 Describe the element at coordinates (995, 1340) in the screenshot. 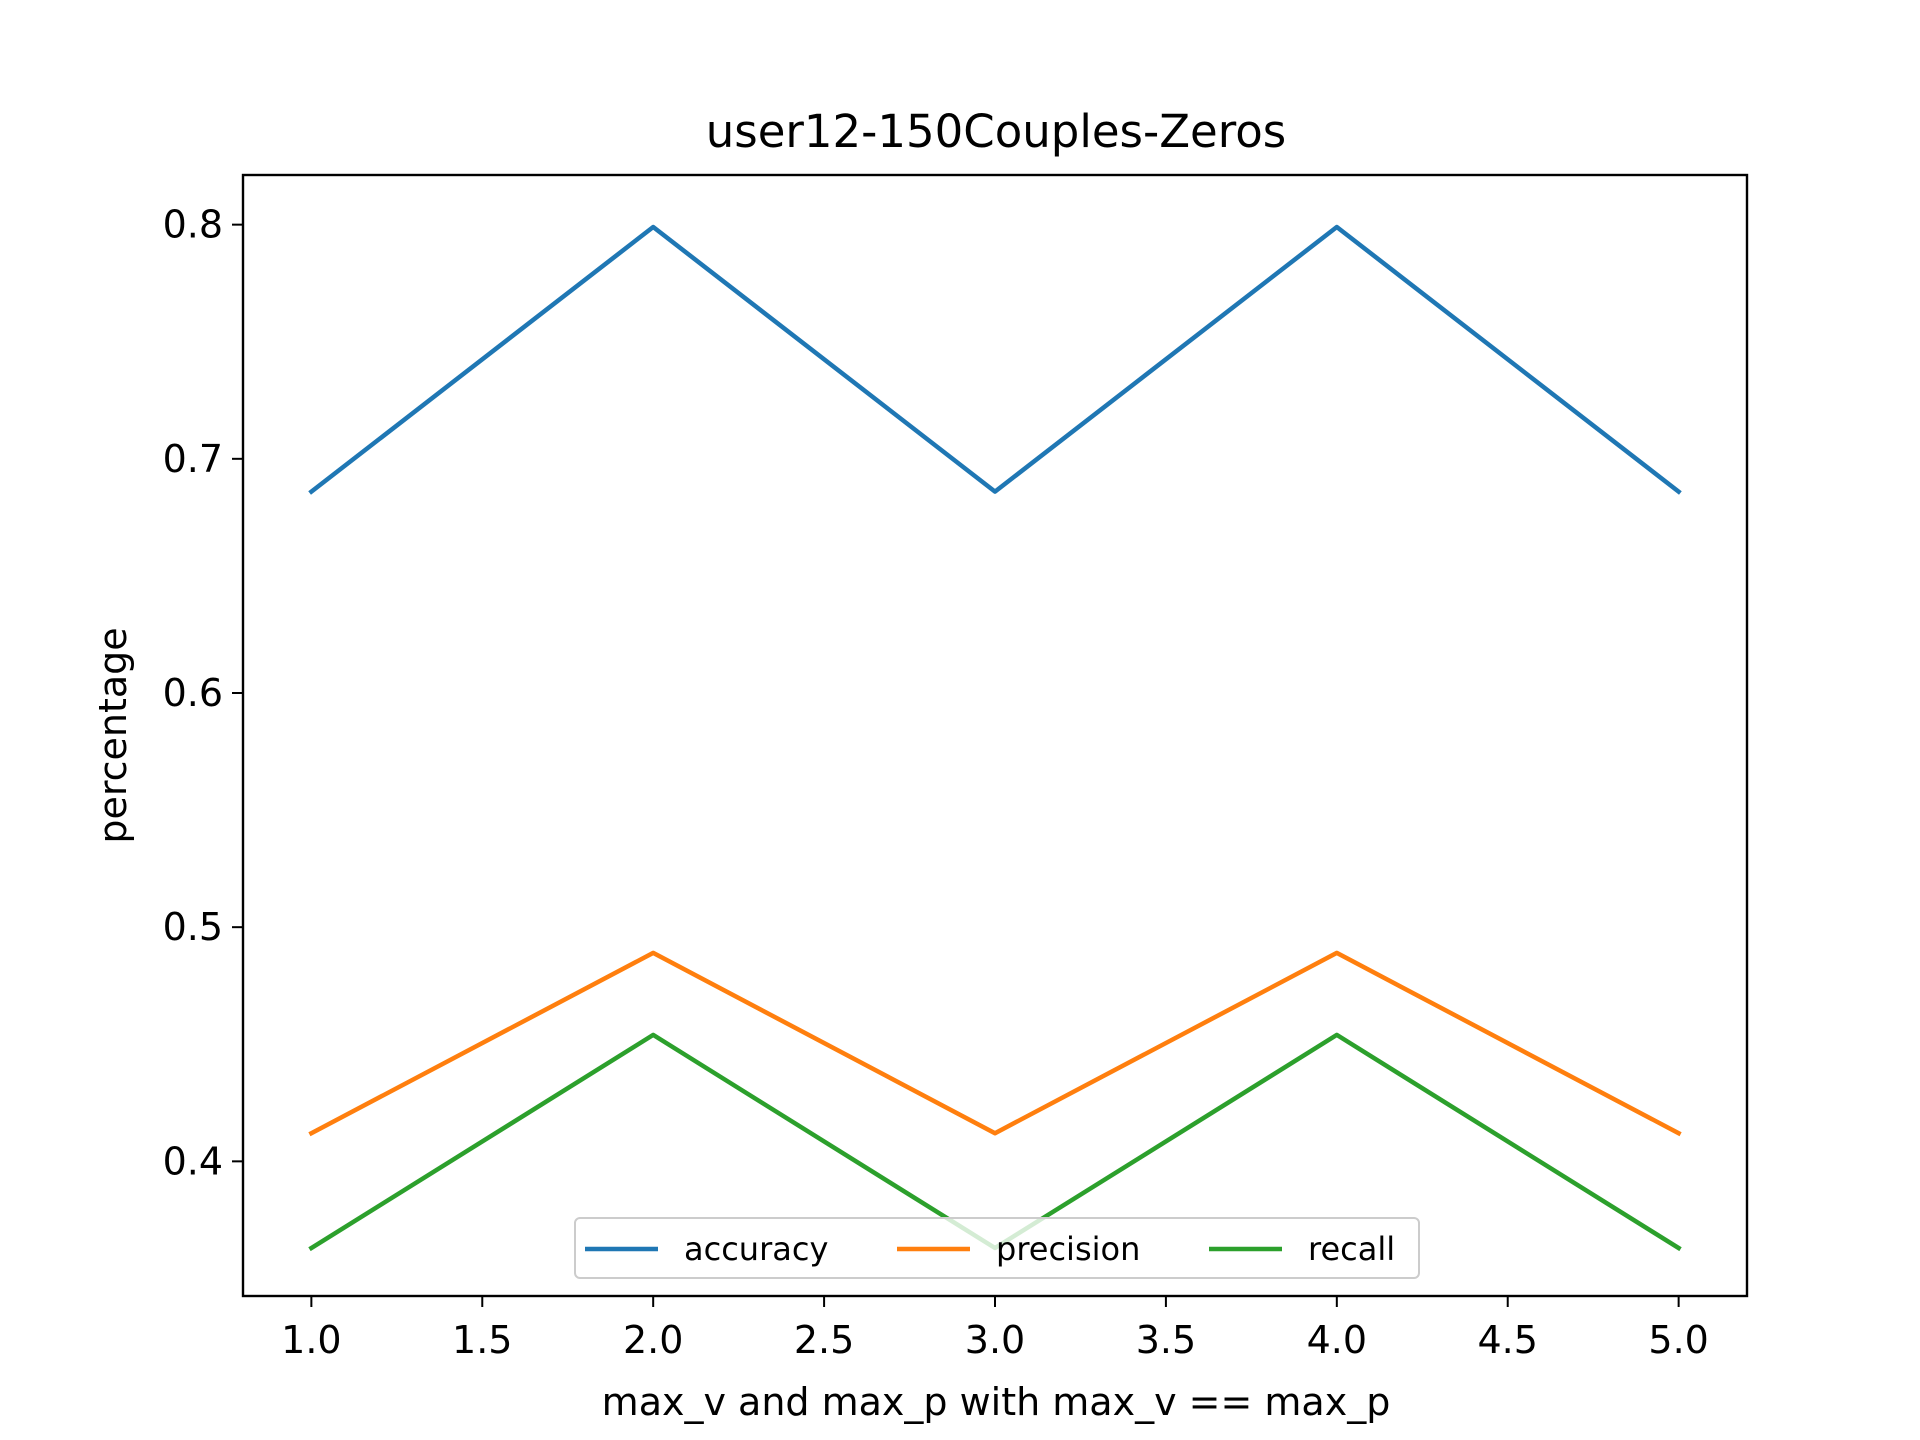

I see `x-tick-label: 3.0` at that location.